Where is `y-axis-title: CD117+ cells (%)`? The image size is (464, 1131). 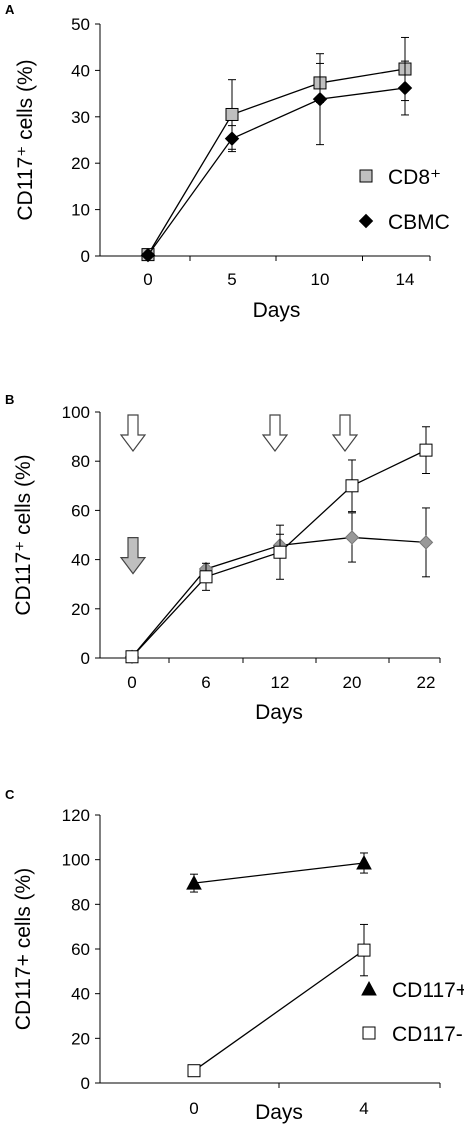 y-axis-title: CD117+ cells (%) is located at coordinates (23, 949).